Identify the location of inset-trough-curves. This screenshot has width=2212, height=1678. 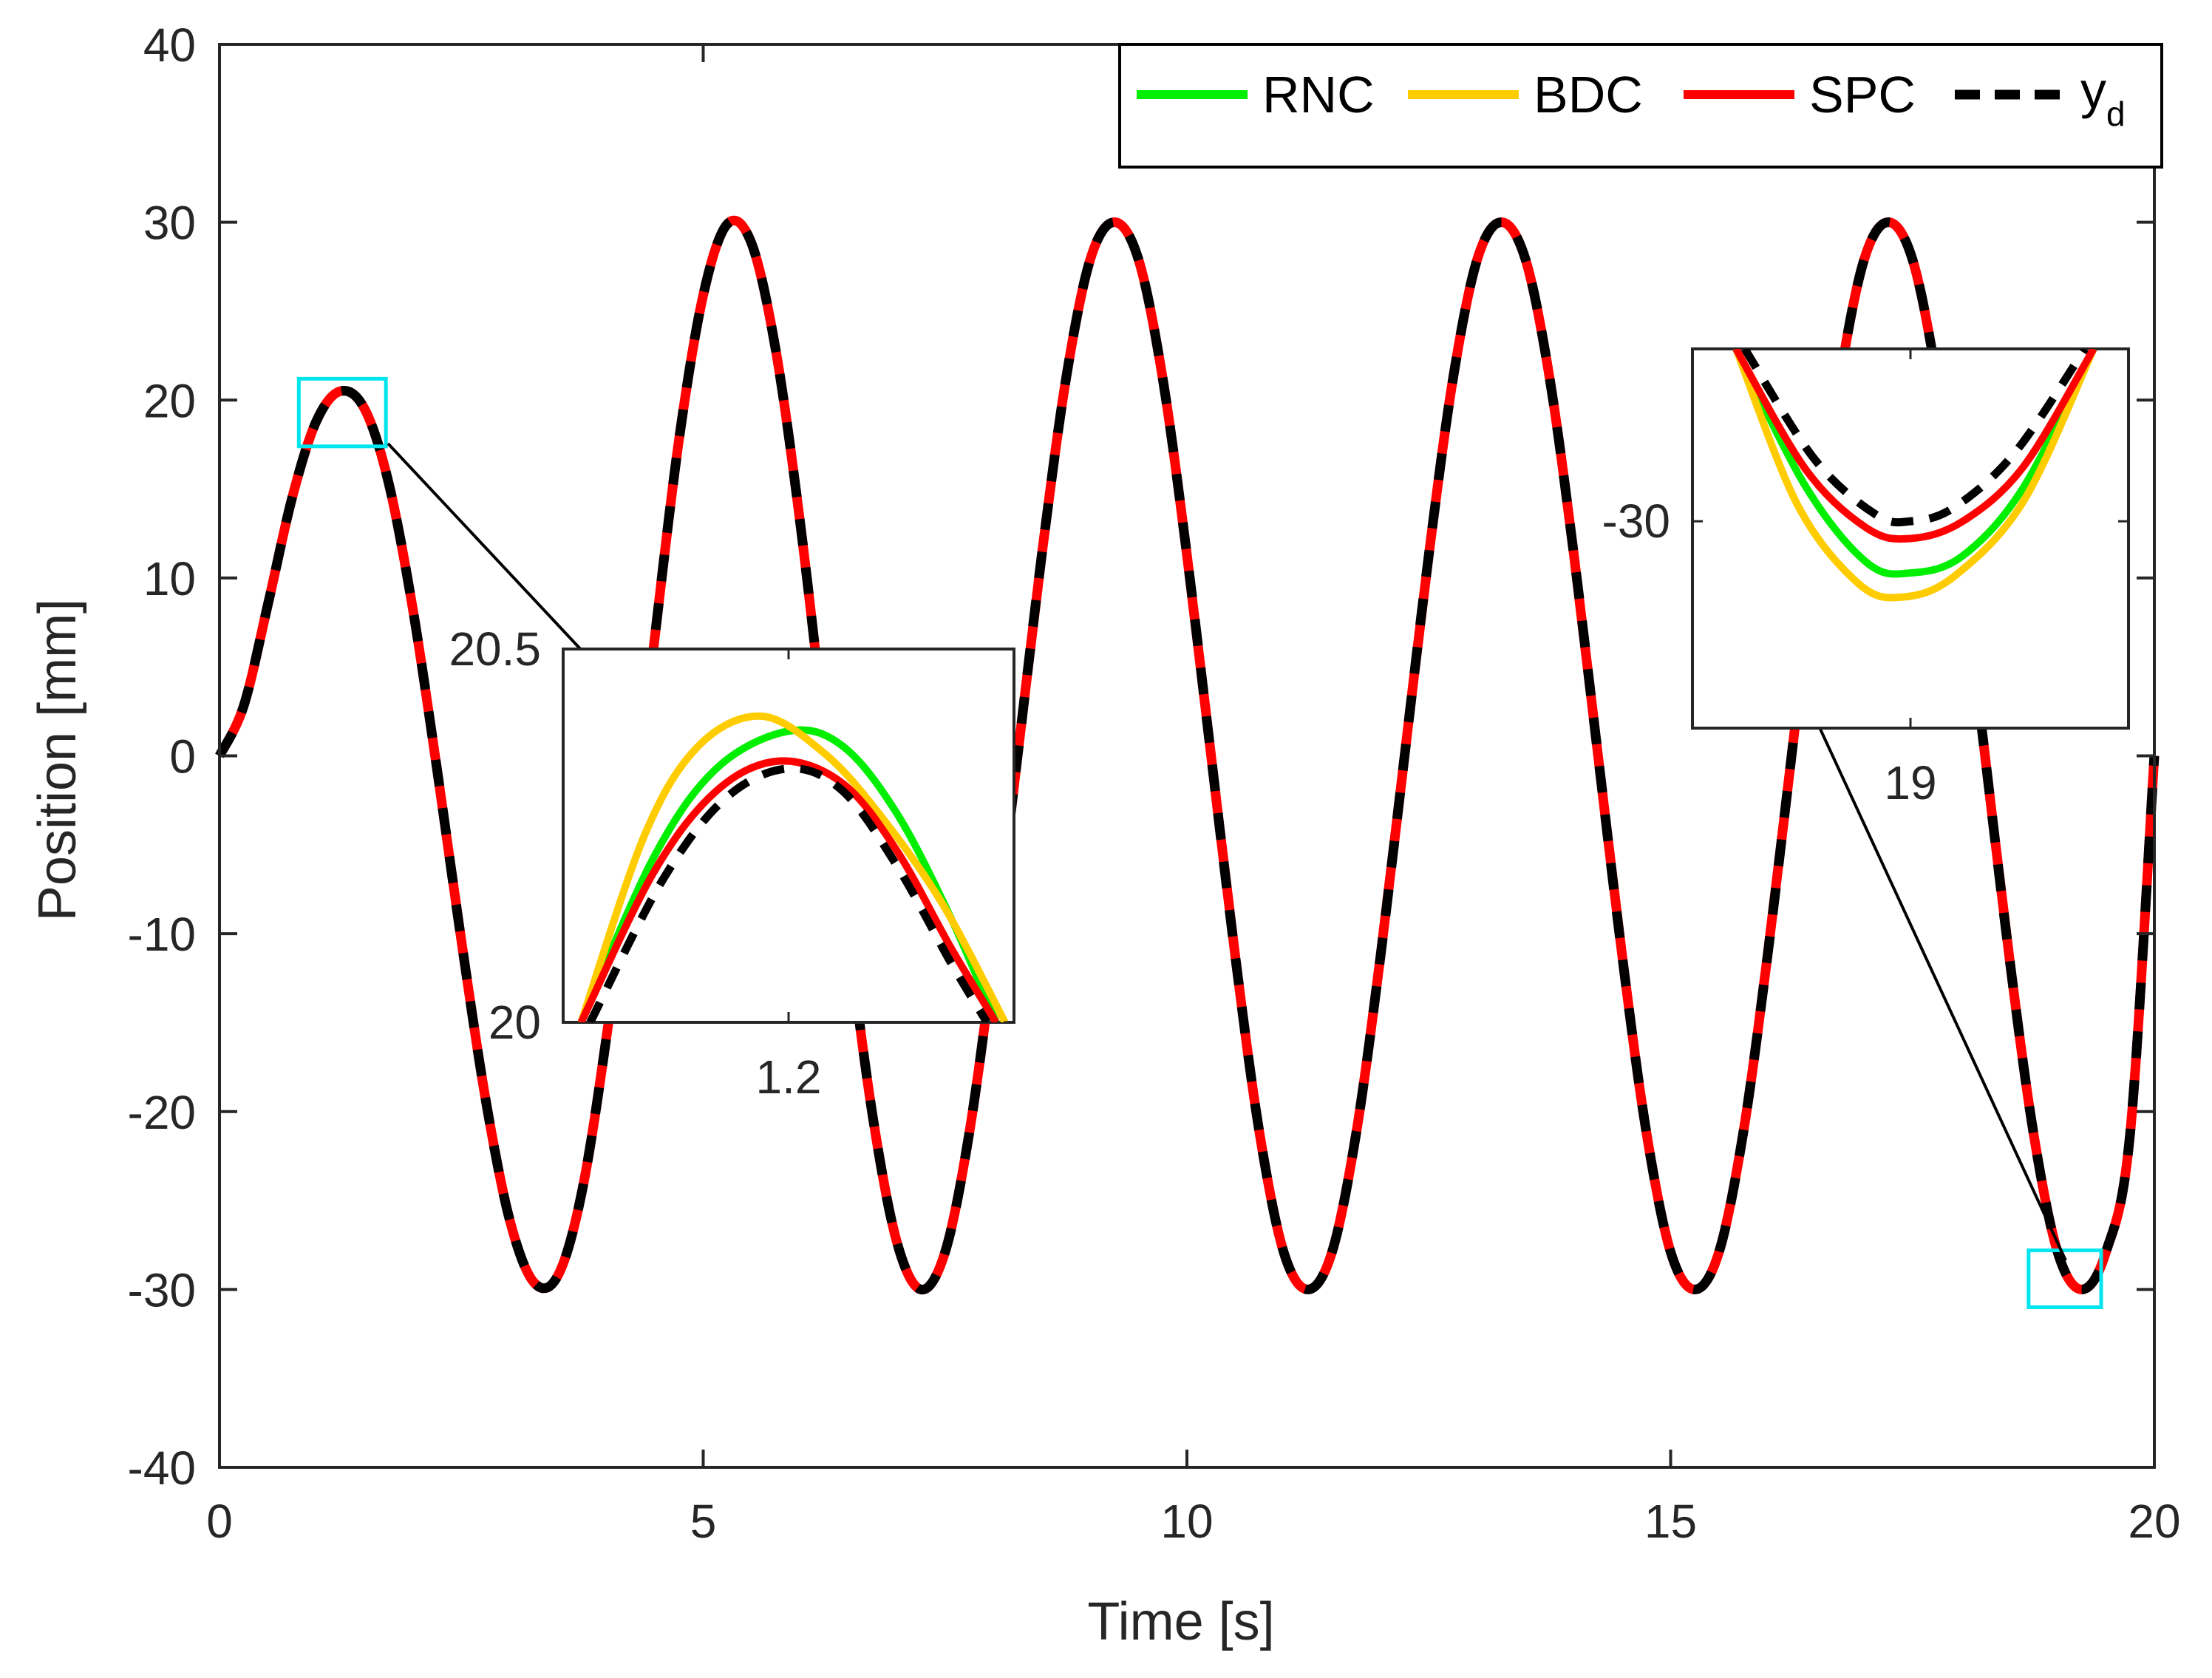
(1914, 475).